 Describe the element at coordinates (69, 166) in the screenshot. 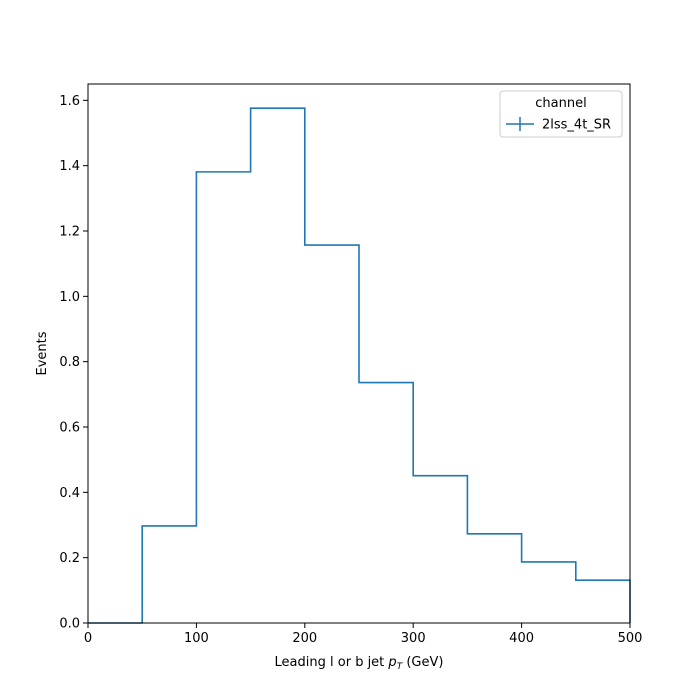

I see `y-tick-label: 1.4` at that location.